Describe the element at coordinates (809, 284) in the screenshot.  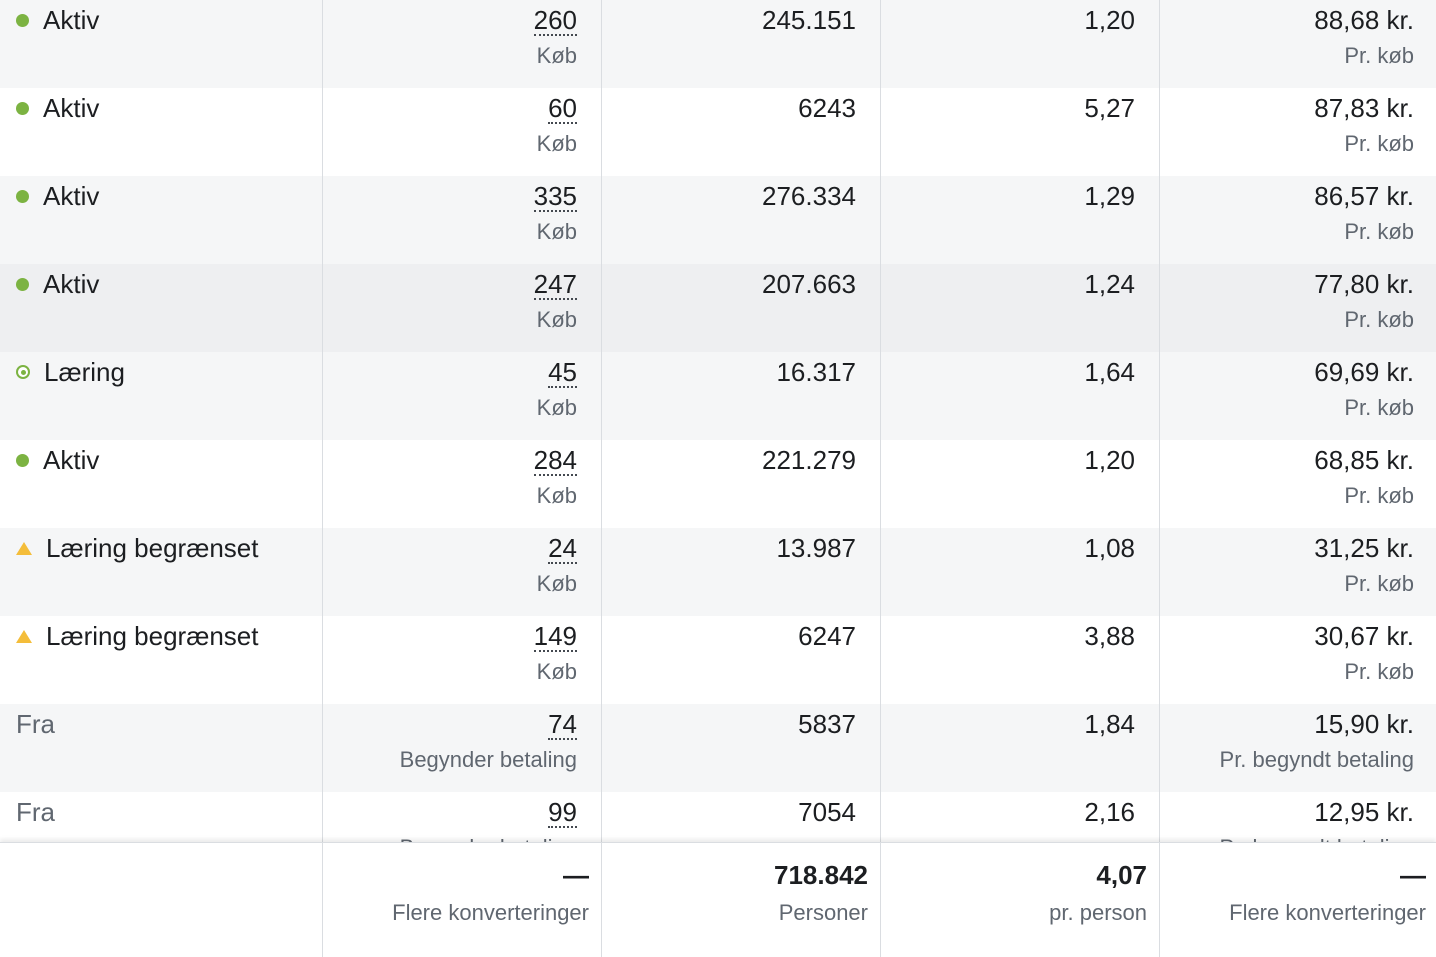
I see `reach-value: 207.663` at that location.